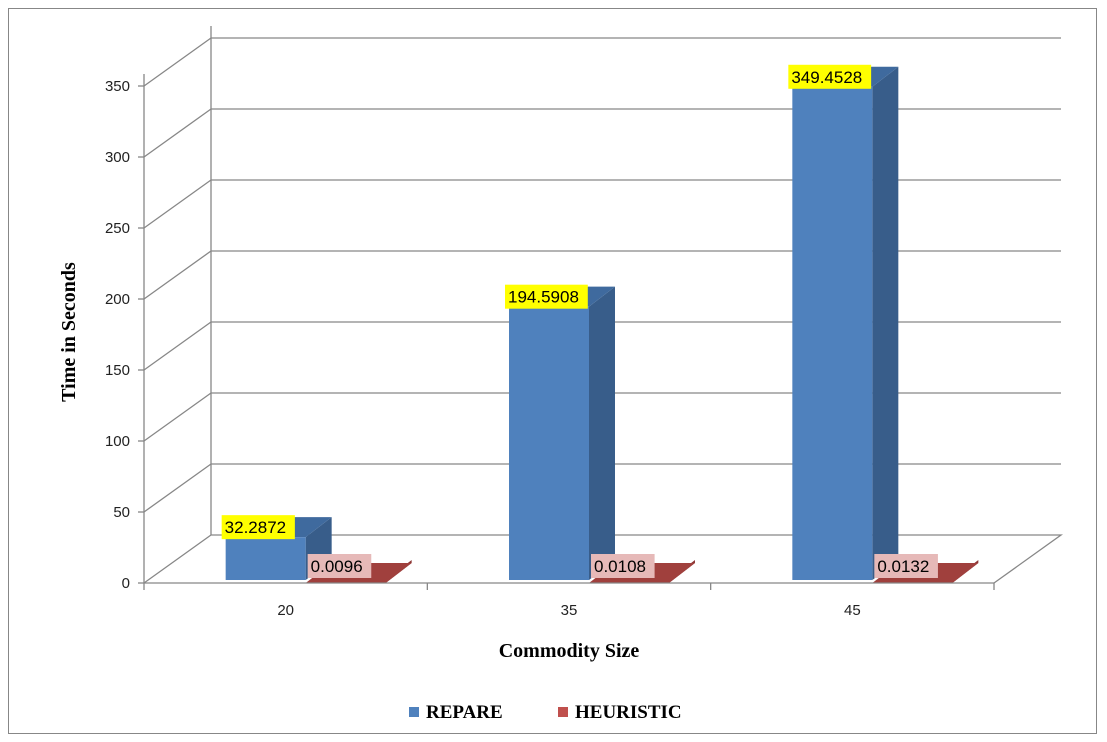 This screenshot has width=1107, height=742. What do you see at coordinates (117, 228) in the screenshot?
I see `y-tick-label-250: 250` at bounding box center [117, 228].